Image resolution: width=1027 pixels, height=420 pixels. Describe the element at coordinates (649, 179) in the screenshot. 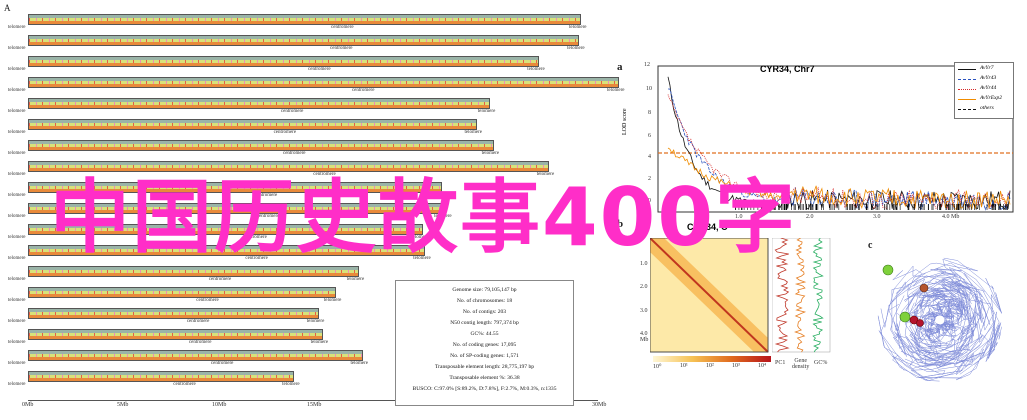

I see `lod-ytick-2: 2` at that location.